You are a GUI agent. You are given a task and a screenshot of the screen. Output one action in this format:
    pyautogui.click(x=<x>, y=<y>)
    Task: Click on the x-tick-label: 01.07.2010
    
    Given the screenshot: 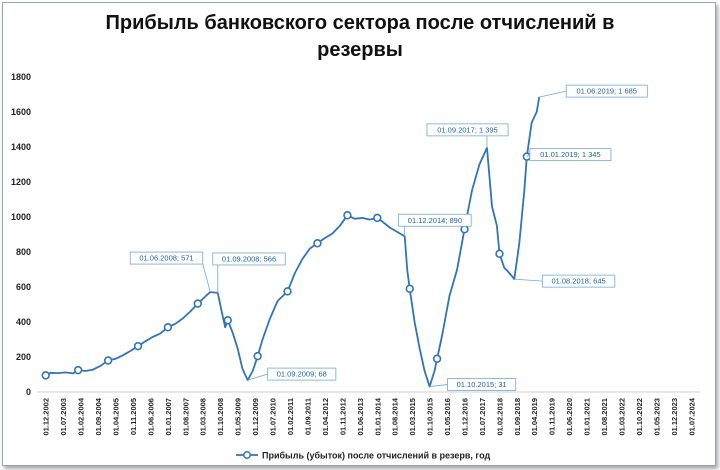 What is the action you would take?
    pyautogui.click(x=272, y=417)
    